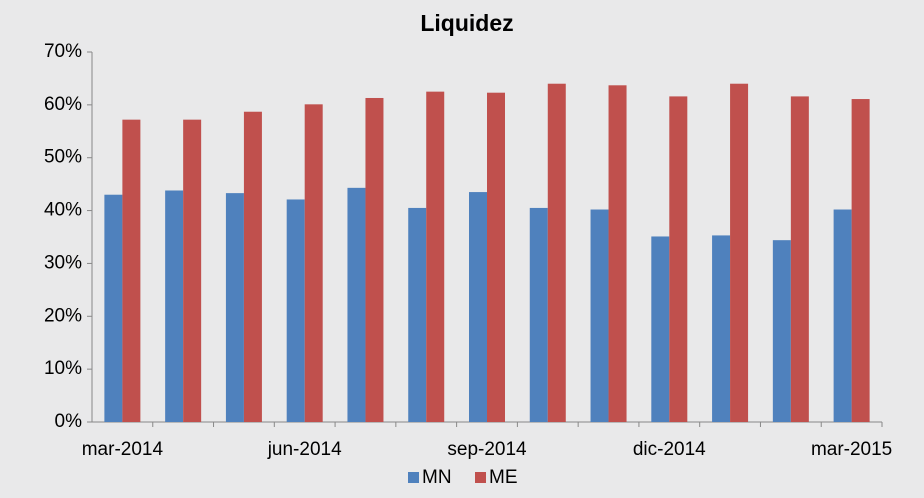 The image size is (924, 498). I want to click on y-tick-label: 10%, so click(63, 368).